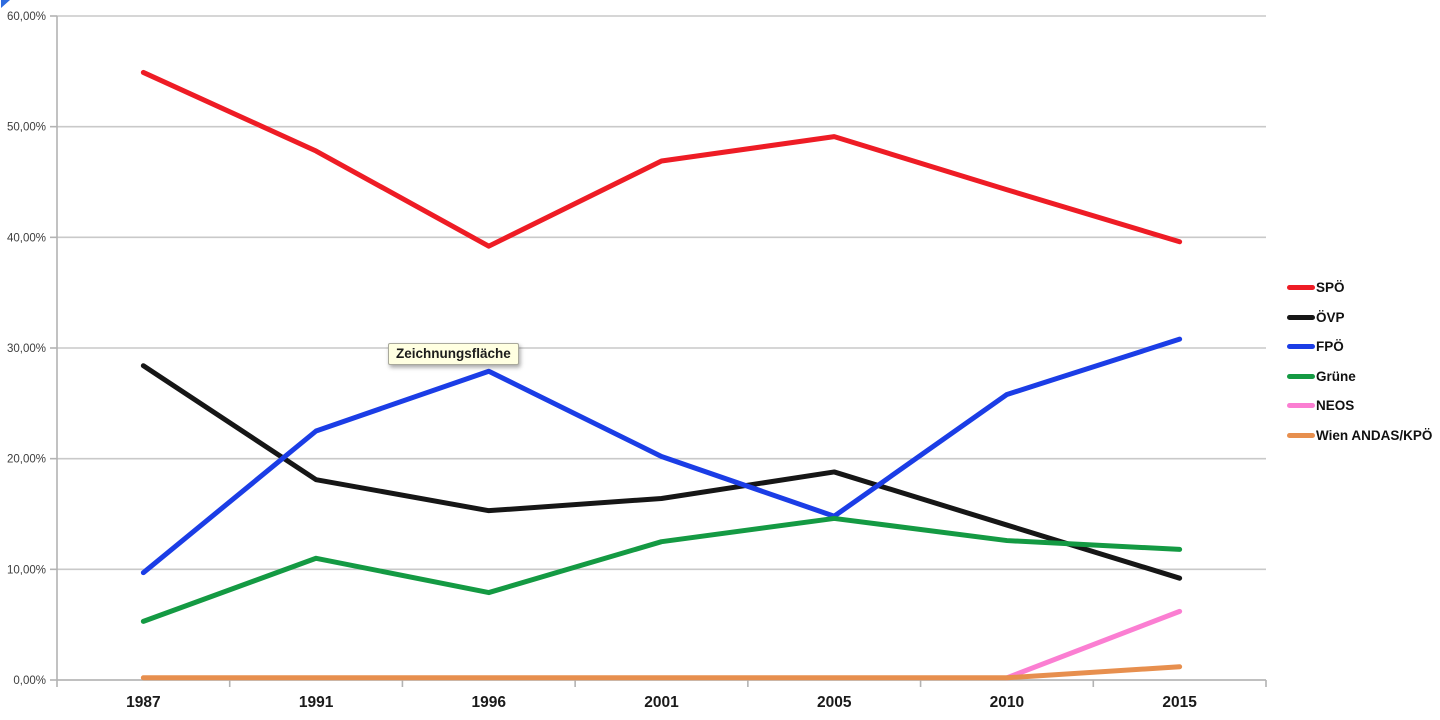 Image resolution: width=1440 pixels, height=720 pixels. What do you see at coordinates (1359, 317) in the screenshot?
I see `legend-item--vp: ÖVP` at bounding box center [1359, 317].